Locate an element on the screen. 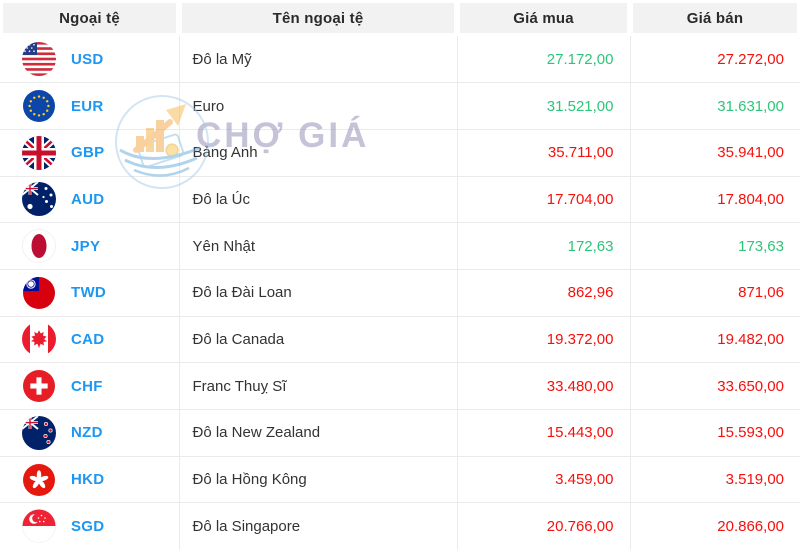 The width and height of the screenshot is (800, 560). currency-code: CAD is located at coordinates (88, 339).